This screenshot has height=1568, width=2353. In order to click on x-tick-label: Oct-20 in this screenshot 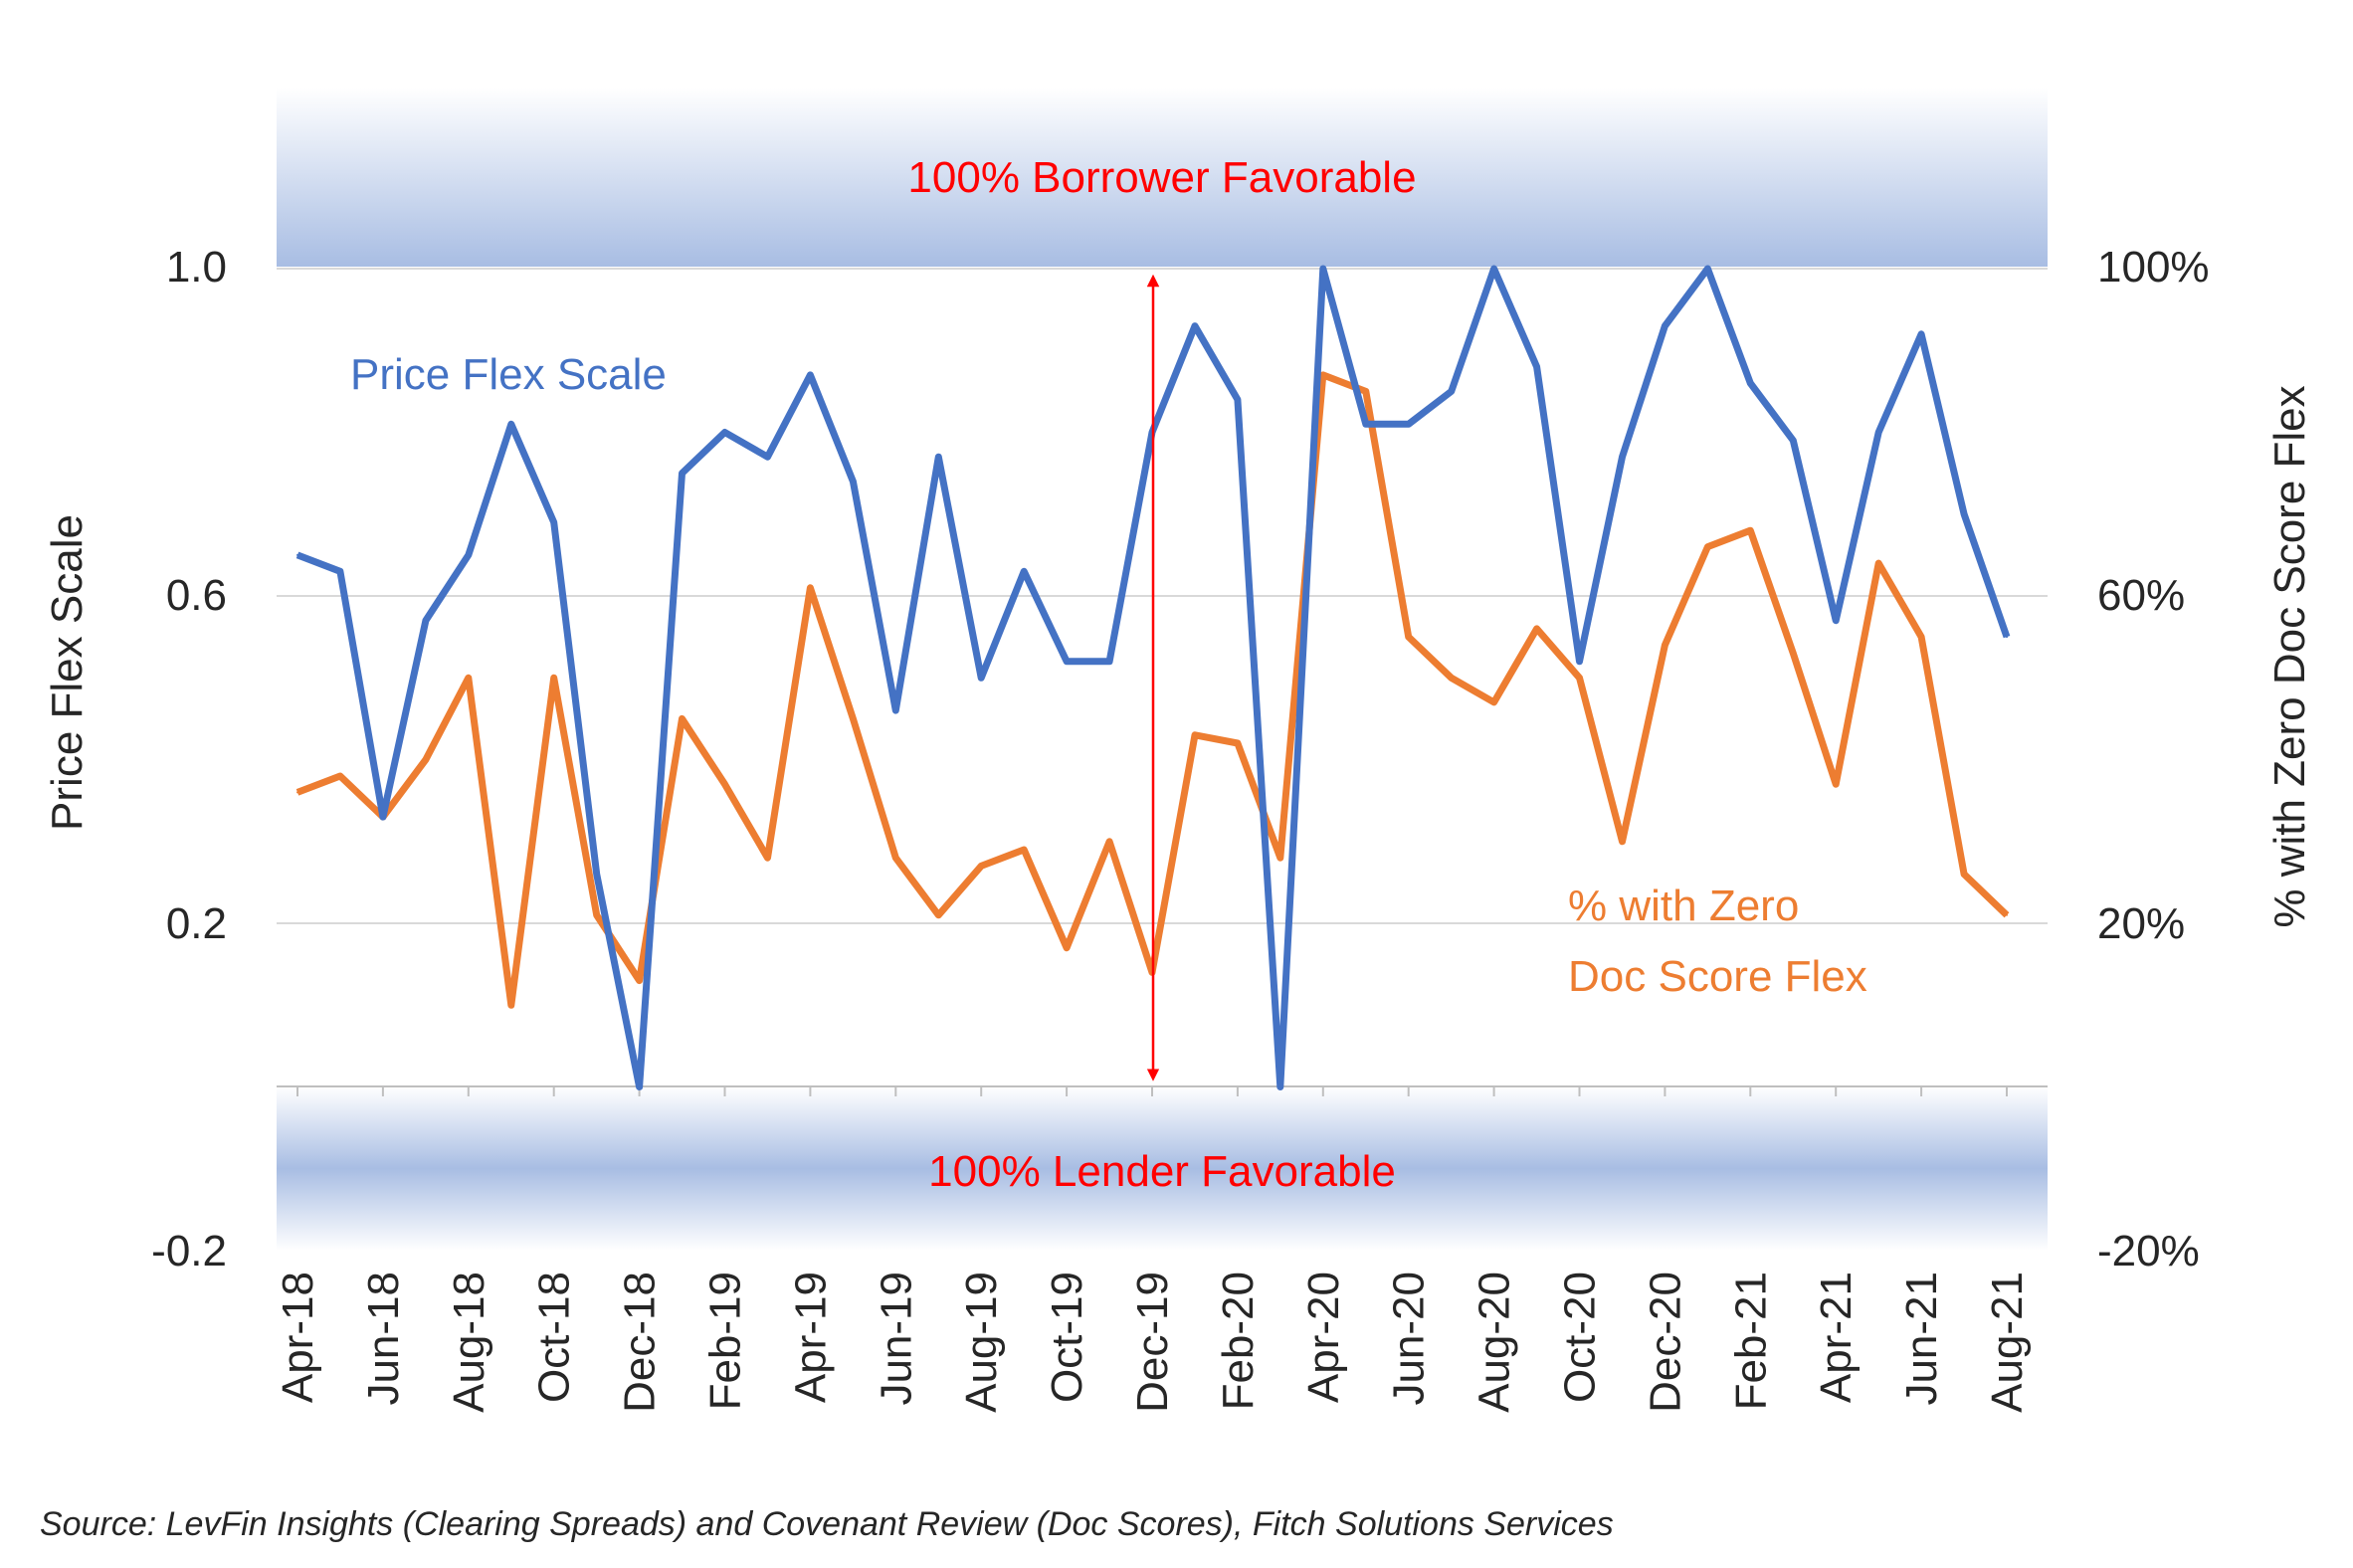, I will do `click(1580, 1337)`.